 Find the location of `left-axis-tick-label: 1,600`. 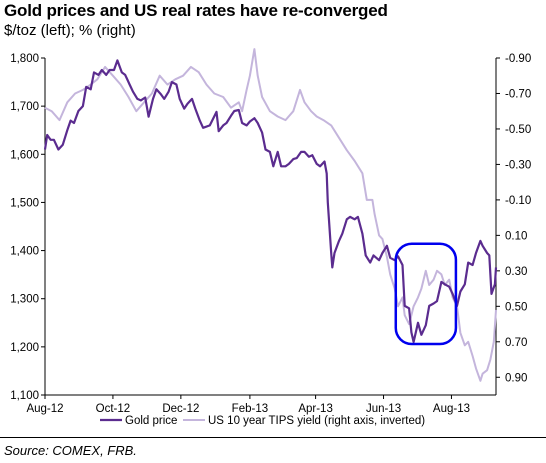

left-axis-tick-label: 1,600 is located at coordinates (24, 155).